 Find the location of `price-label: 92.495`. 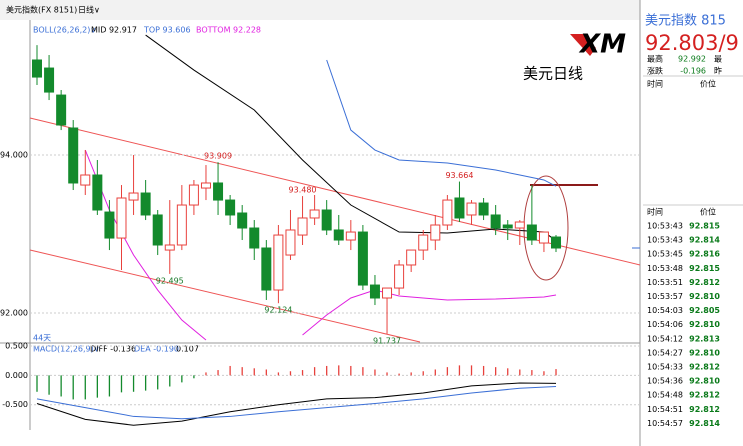

price-label: 92.495 is located at coordinates (170, 280).